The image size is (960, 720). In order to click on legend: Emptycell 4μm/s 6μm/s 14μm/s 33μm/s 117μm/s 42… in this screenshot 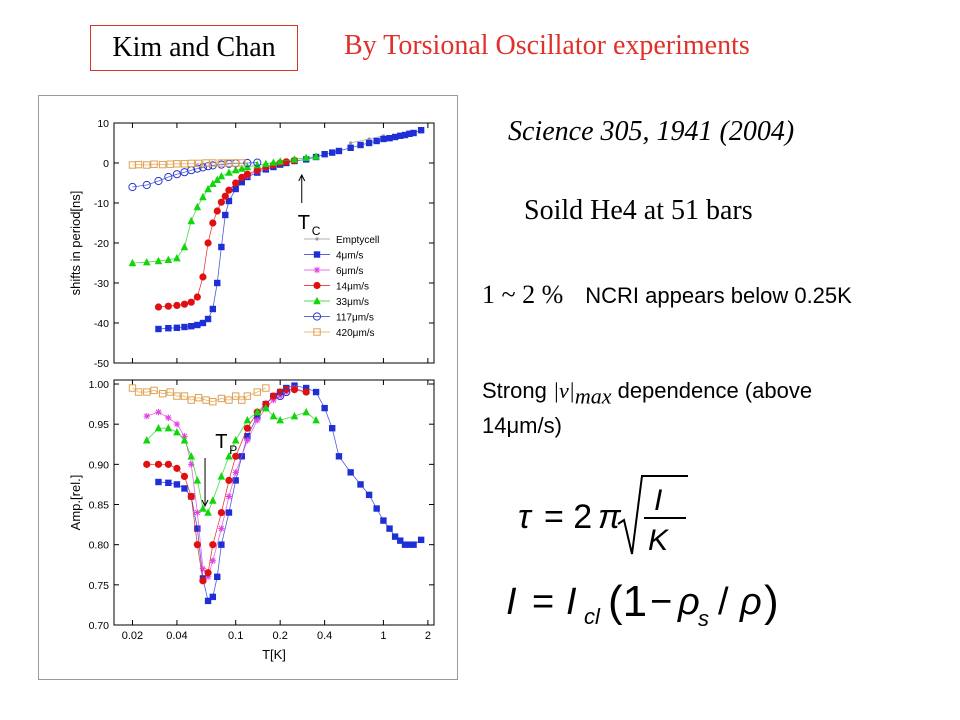, I will do `click(341, 287)`.